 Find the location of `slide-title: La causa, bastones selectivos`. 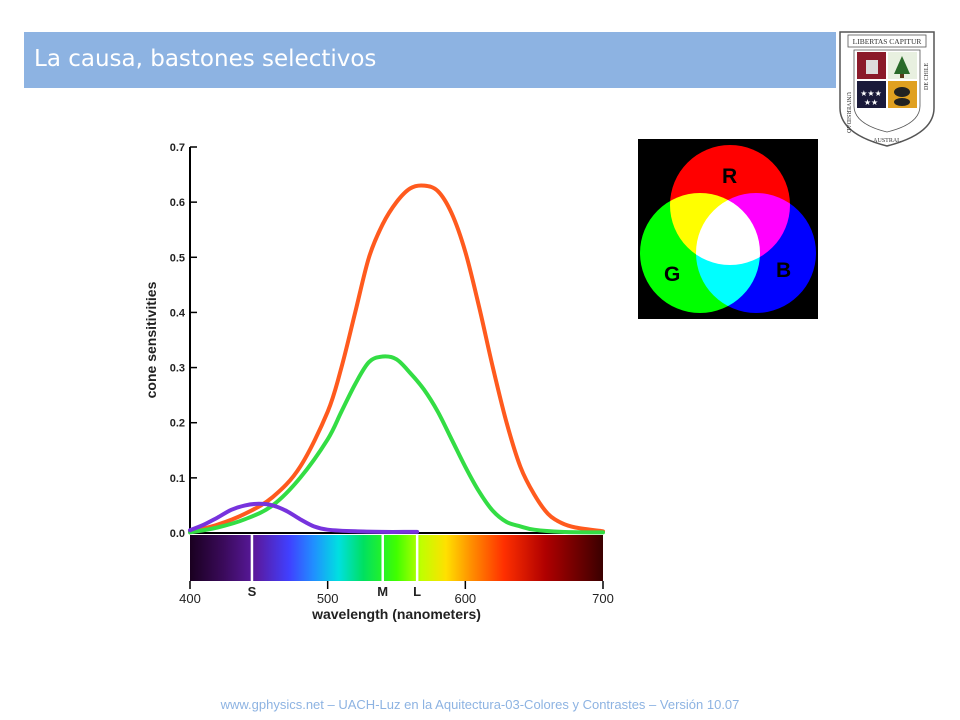

slide-title: La causa, bastones selectivos is located at coordinates (205, 59).